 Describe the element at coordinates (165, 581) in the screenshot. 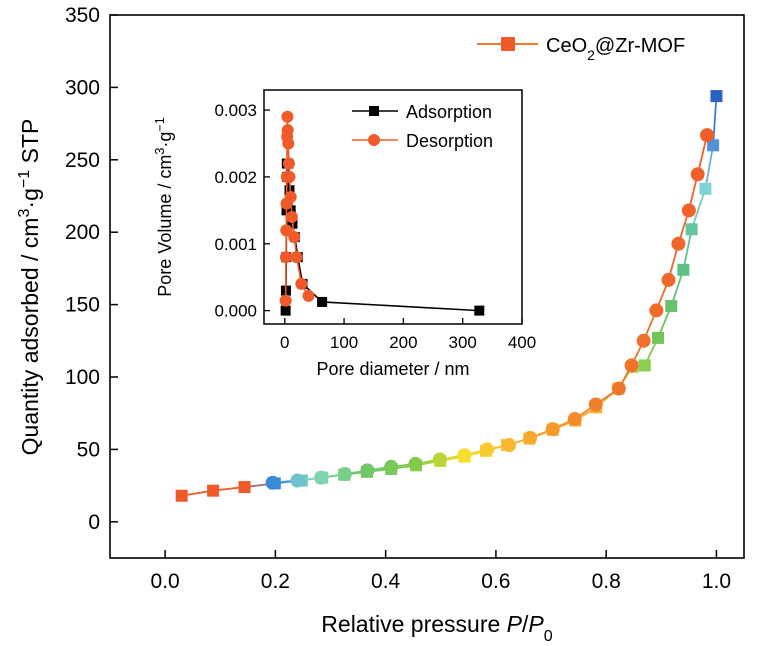

I see `main-x-tick-label: 0.0` at that location.